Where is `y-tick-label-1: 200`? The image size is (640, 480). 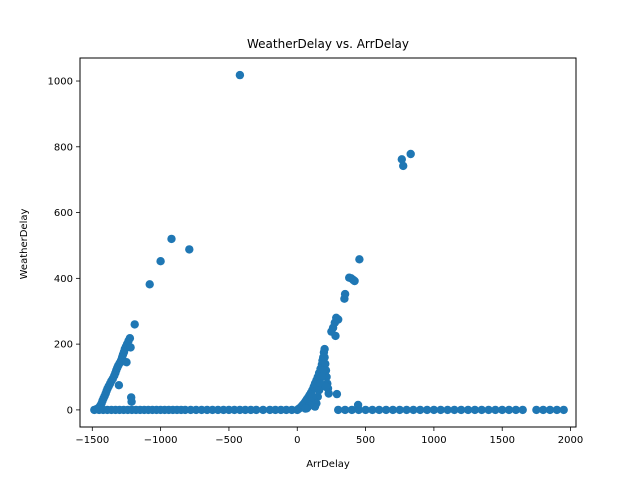
y-tick-label-1: 200 is located at coordinates (63, 345).